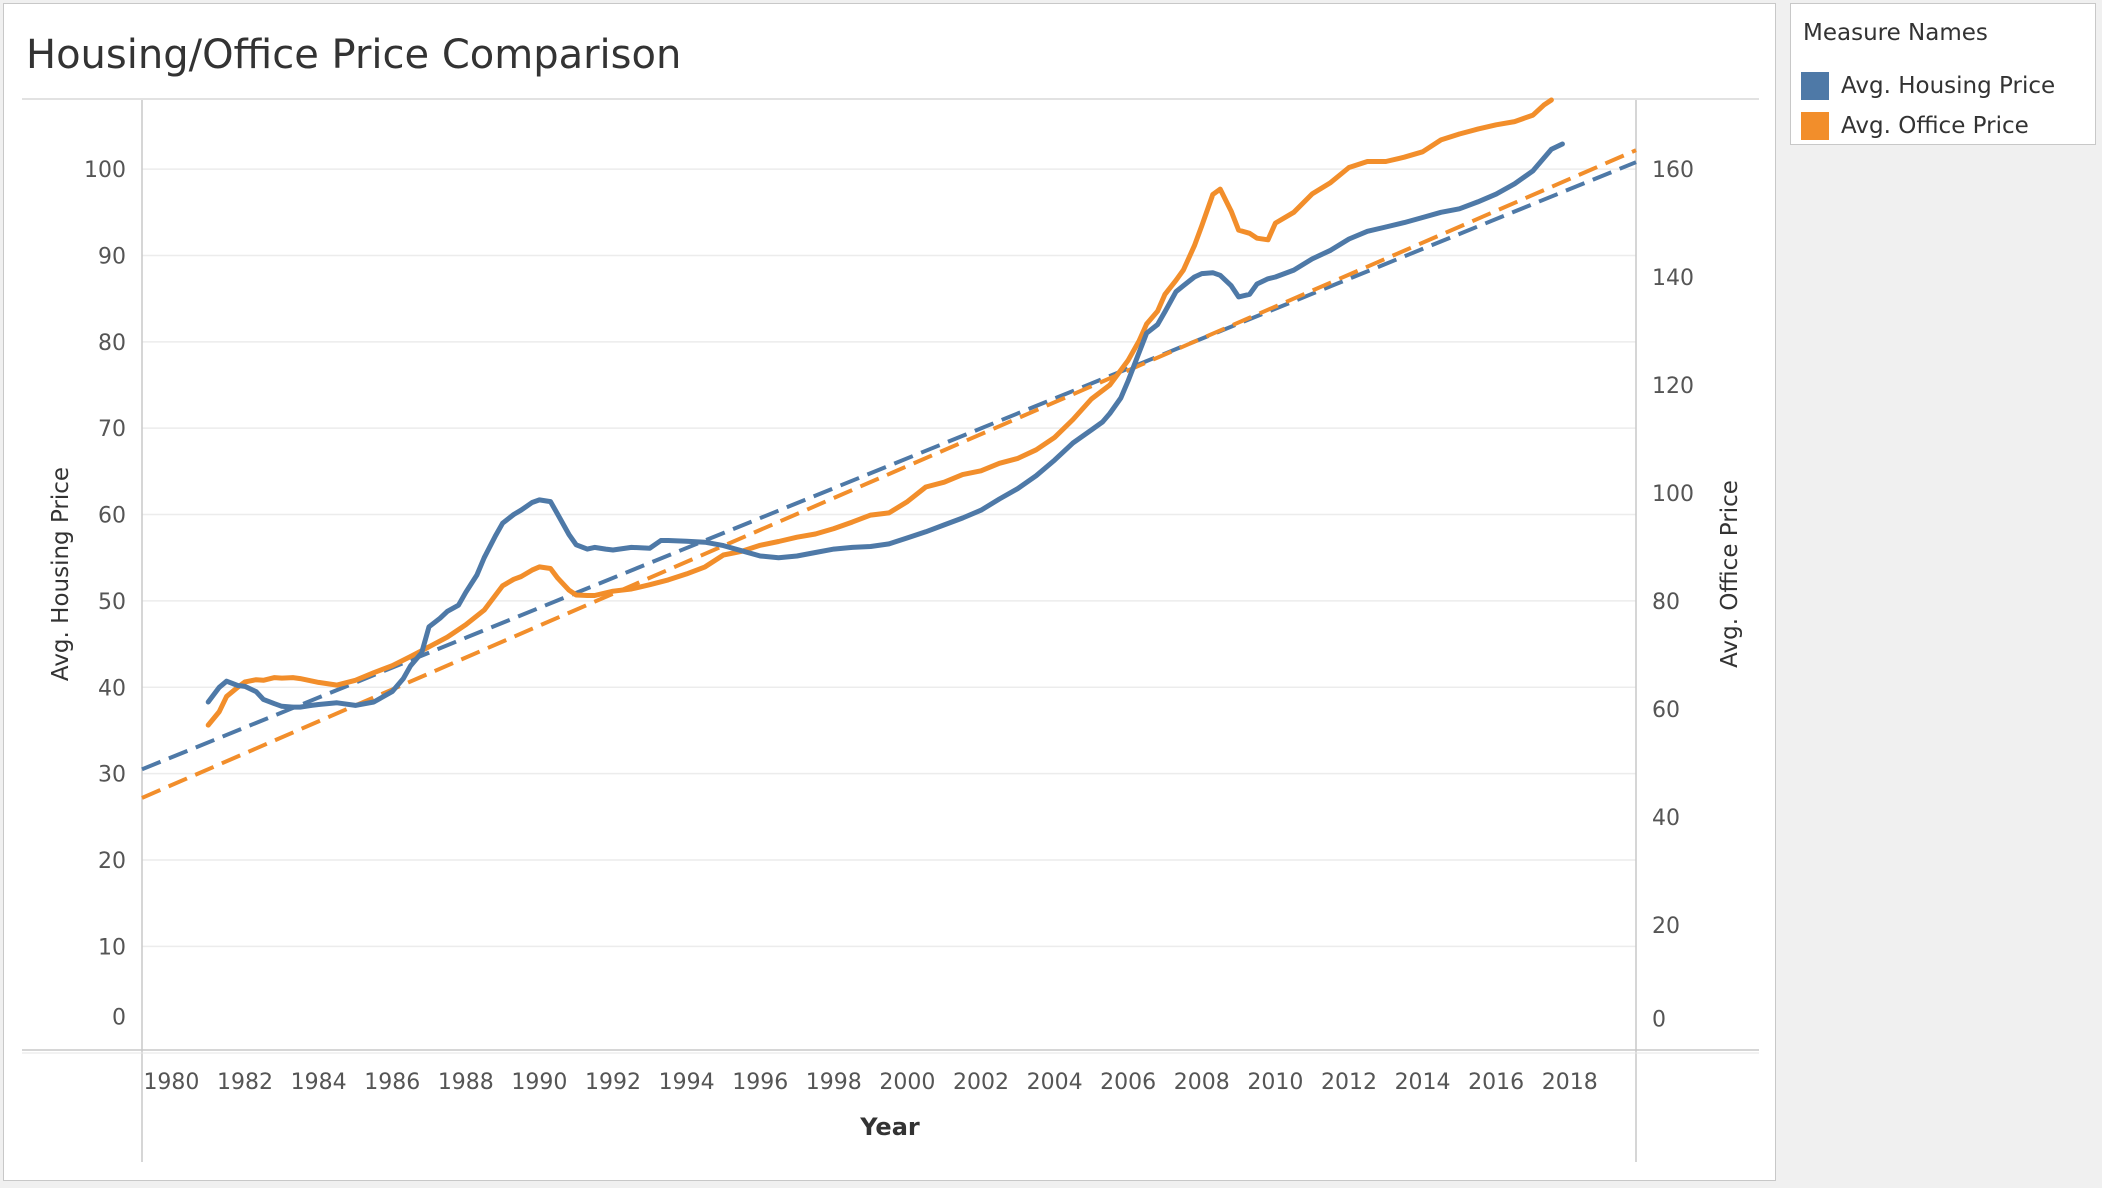 The image size is (2102, 1188). What do you see at coordinates (687, 1082) in the screenshot?
I see `x-tick-label: 1994` at bounding box center [687, 1082].